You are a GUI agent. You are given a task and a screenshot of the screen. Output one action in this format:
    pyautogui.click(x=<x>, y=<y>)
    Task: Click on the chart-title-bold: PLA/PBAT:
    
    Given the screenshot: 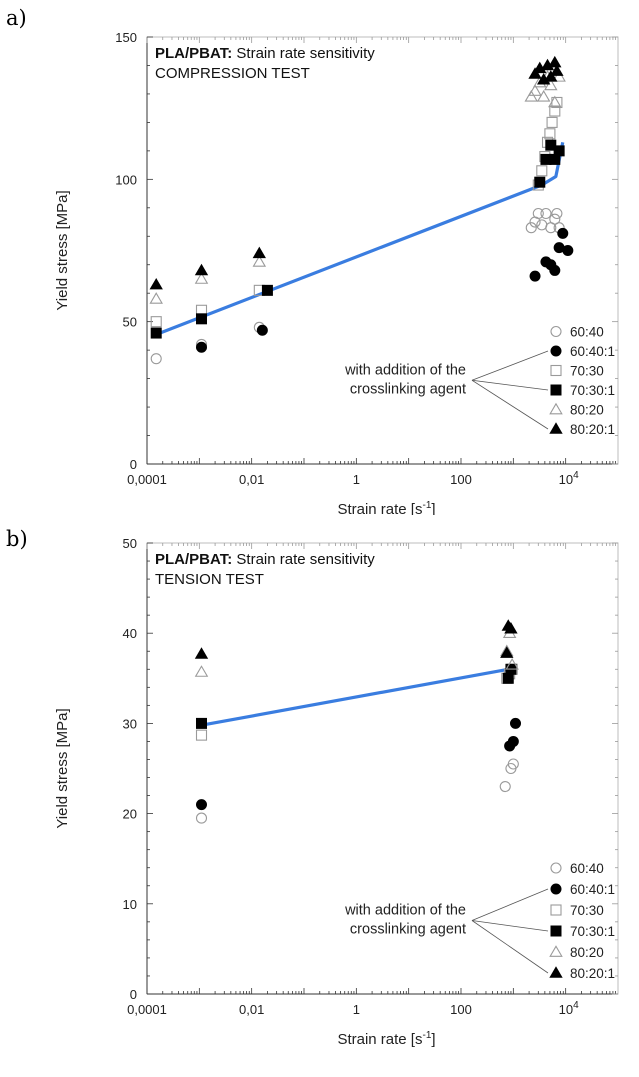 What is the action you would take?
    pyautogui.click(x=193, y=559)
    